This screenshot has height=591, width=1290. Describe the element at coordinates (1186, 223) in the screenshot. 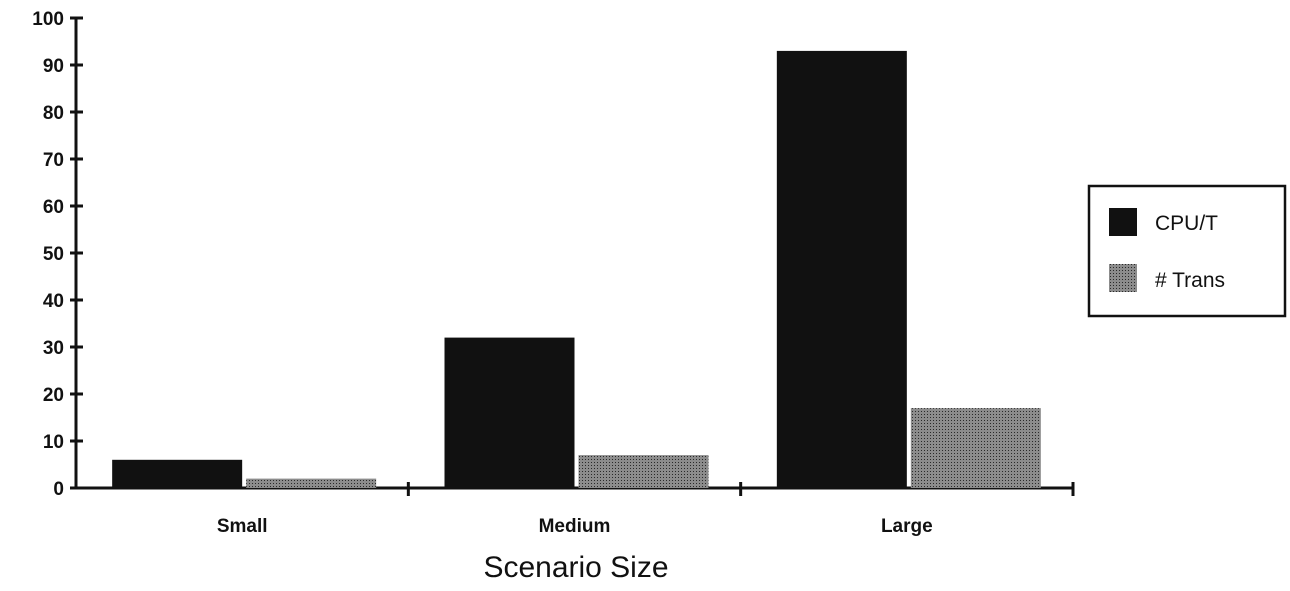

I see `legend-label-cpu-t: CPU/T` at that location.